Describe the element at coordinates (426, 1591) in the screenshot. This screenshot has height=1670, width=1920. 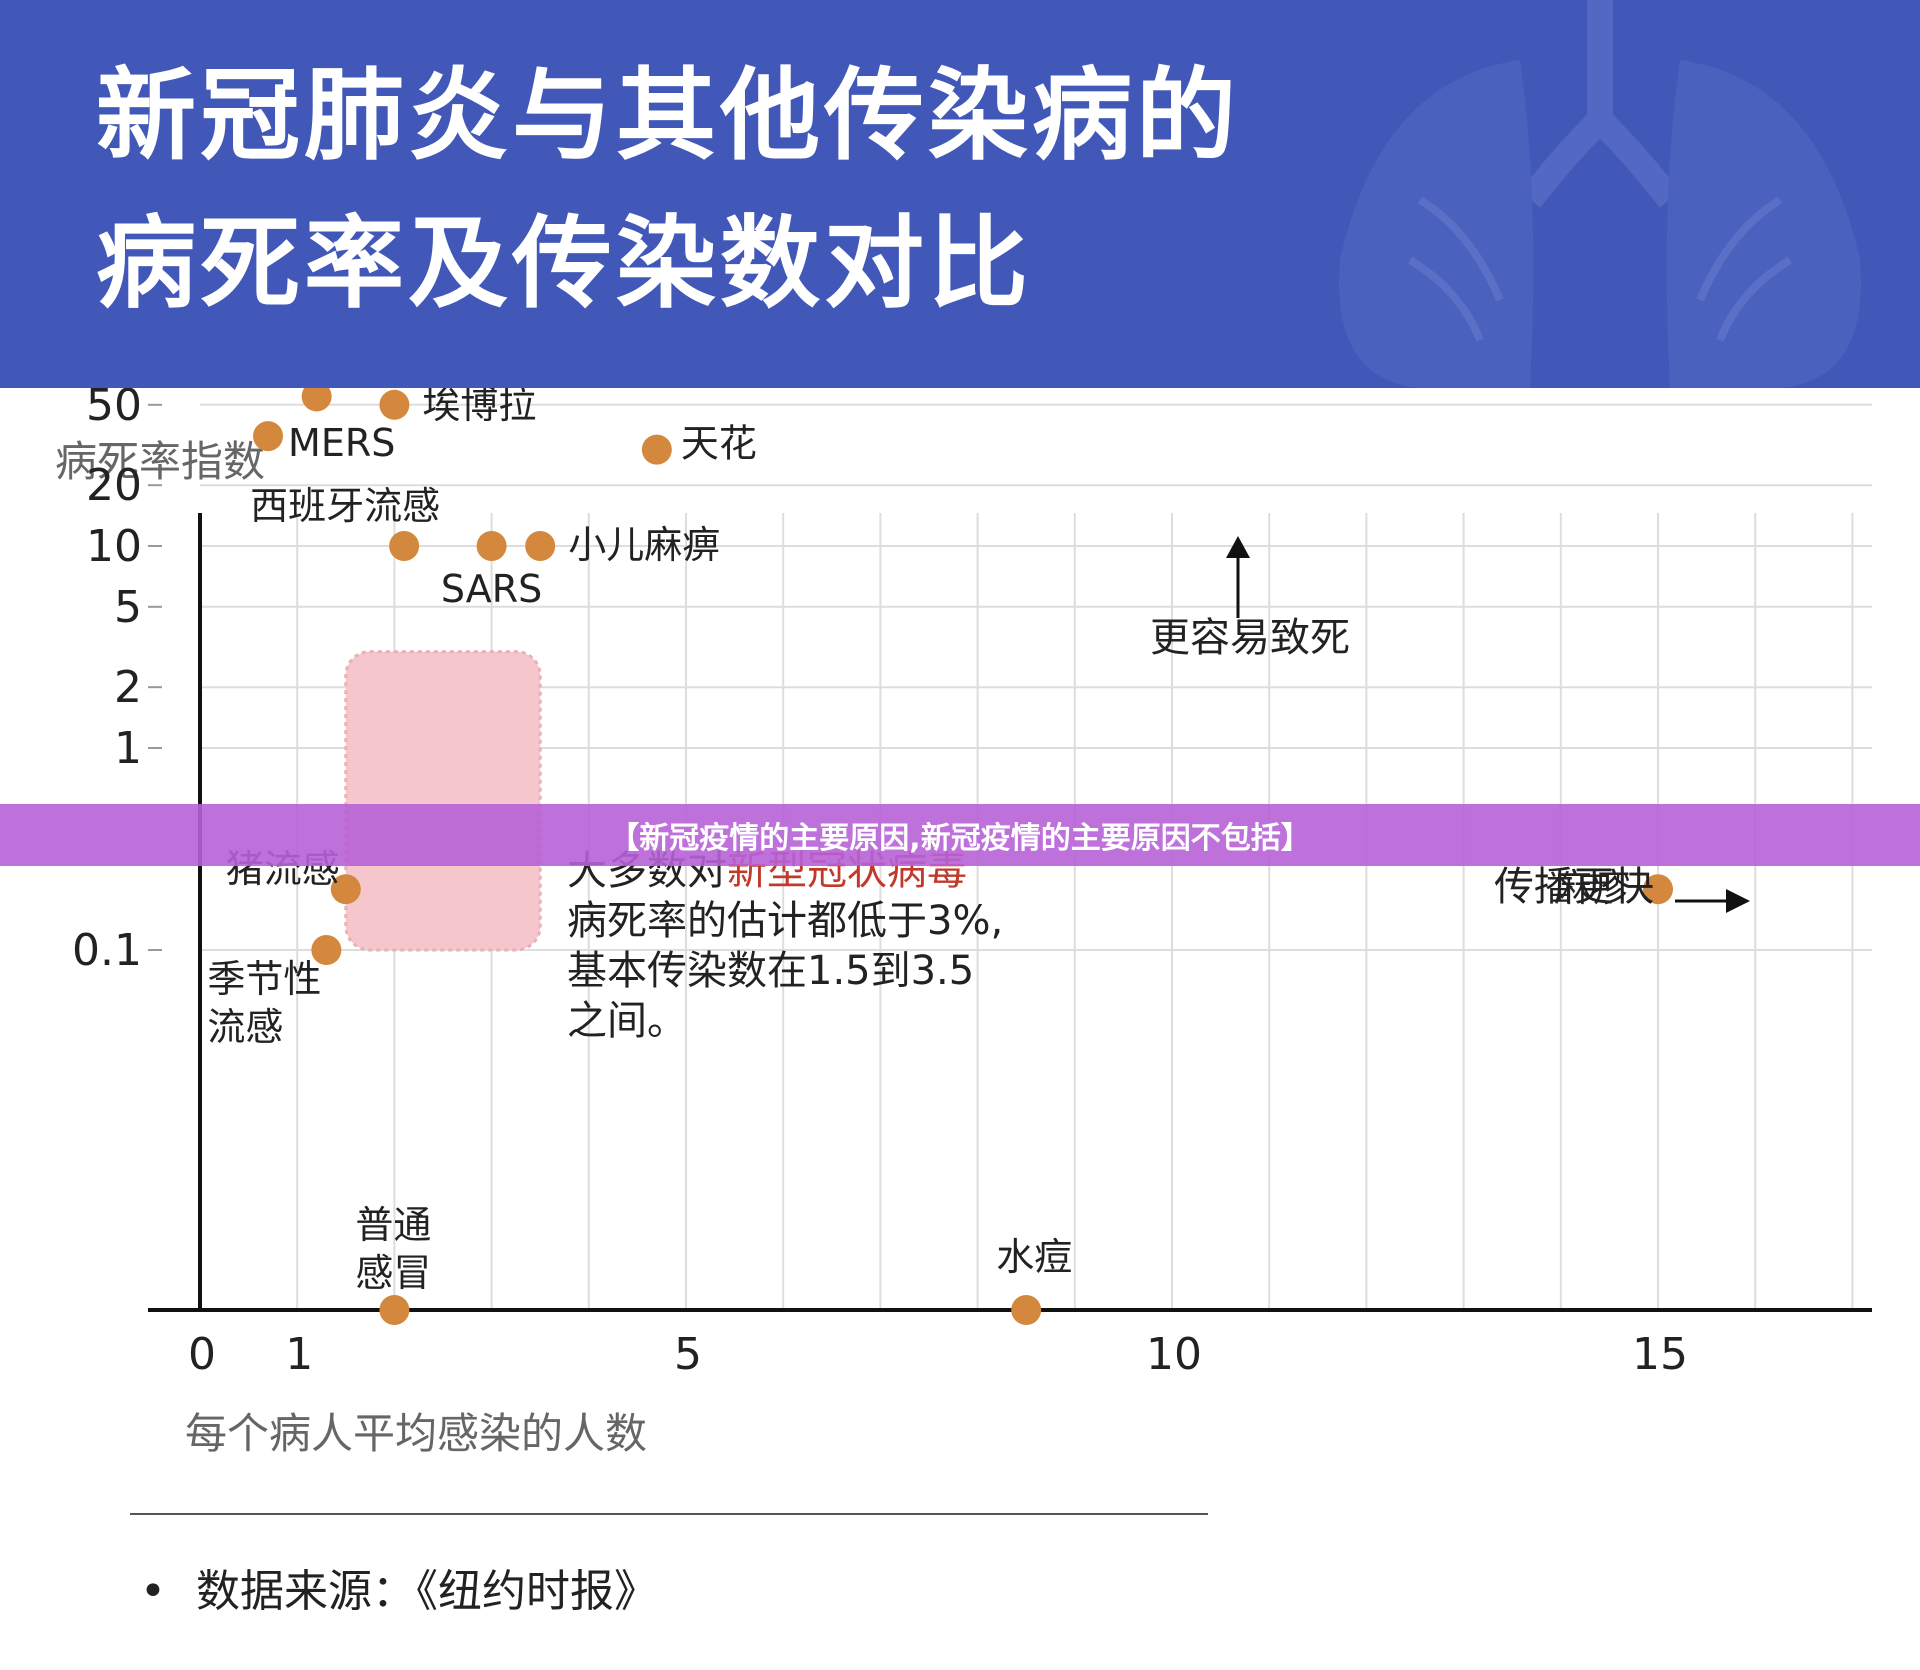
I see `source-text: 数据来源：《纽约时报》` at that location.